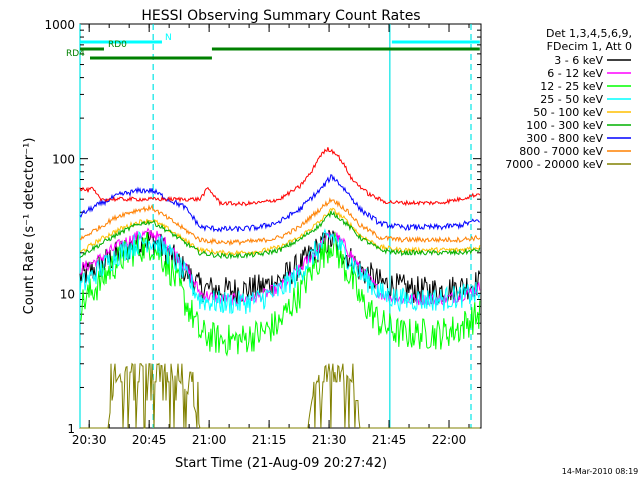 This screenshot has width=640, height=480. What do you see at coordinates (449, 440) in the screenshot?
I see `x-tick-label: 22:00` at bounding box center [449, 440].